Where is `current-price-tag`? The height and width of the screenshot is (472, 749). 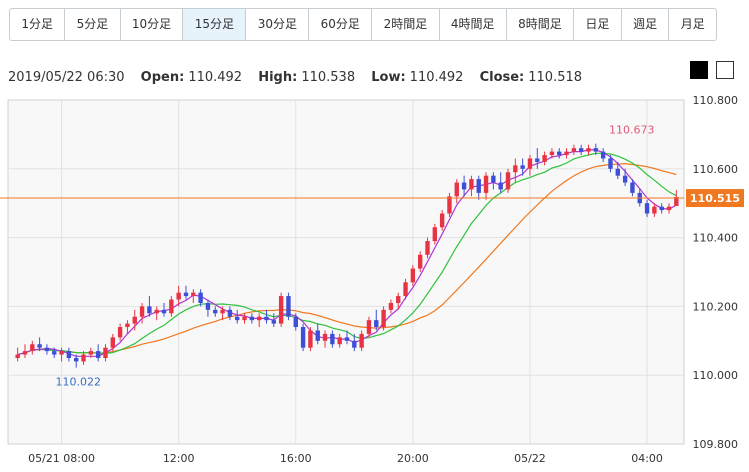 current-price-tag is located at coordinates (715, 198).